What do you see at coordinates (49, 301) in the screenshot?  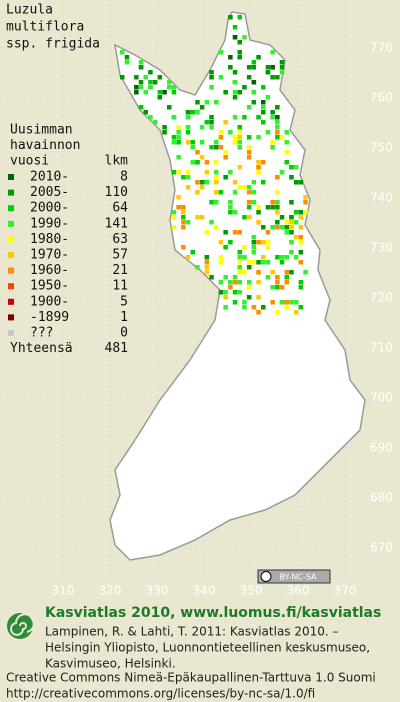 I see `legend-label: 1900-` at bounding box center [49, 301].